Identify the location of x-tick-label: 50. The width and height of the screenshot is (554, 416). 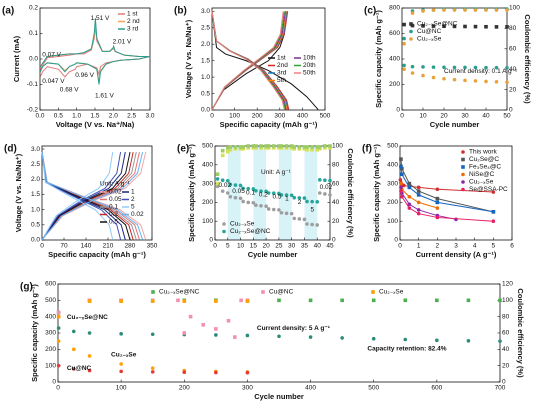
(507, 116).